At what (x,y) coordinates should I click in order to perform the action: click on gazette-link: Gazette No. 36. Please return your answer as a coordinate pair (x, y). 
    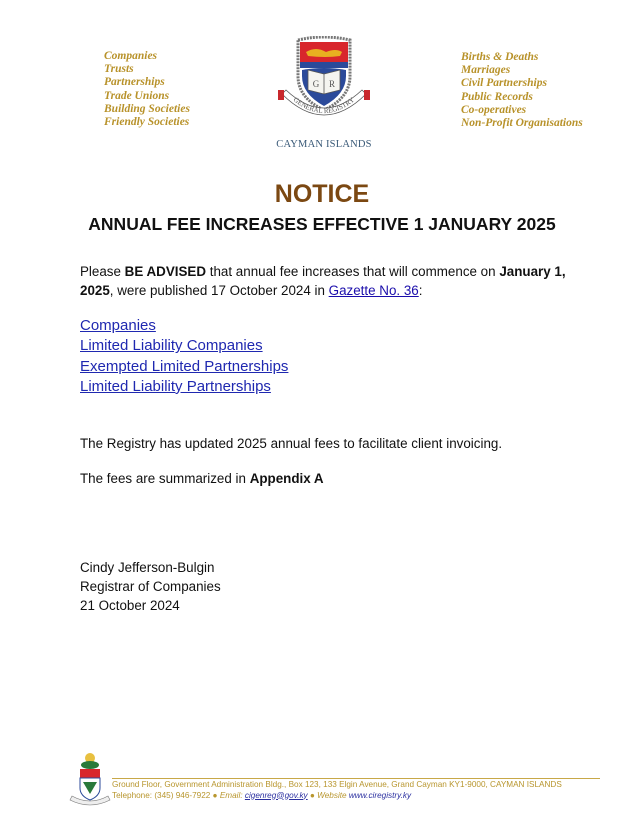
    Looking at the image, I should click on (373, 290).